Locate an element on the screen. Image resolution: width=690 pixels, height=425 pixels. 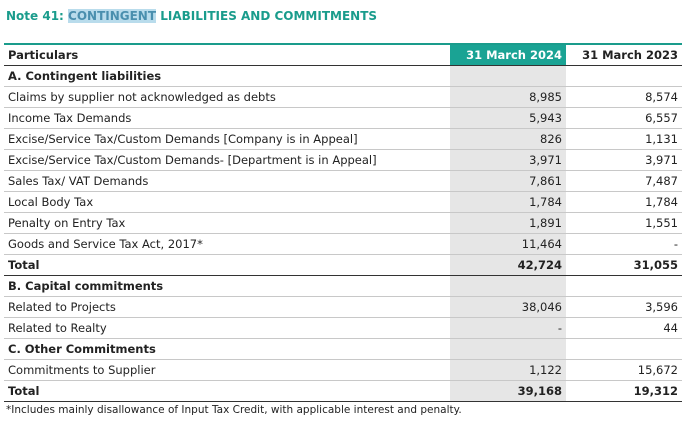
cell: 8,985 is located at coordinates (508, 97).